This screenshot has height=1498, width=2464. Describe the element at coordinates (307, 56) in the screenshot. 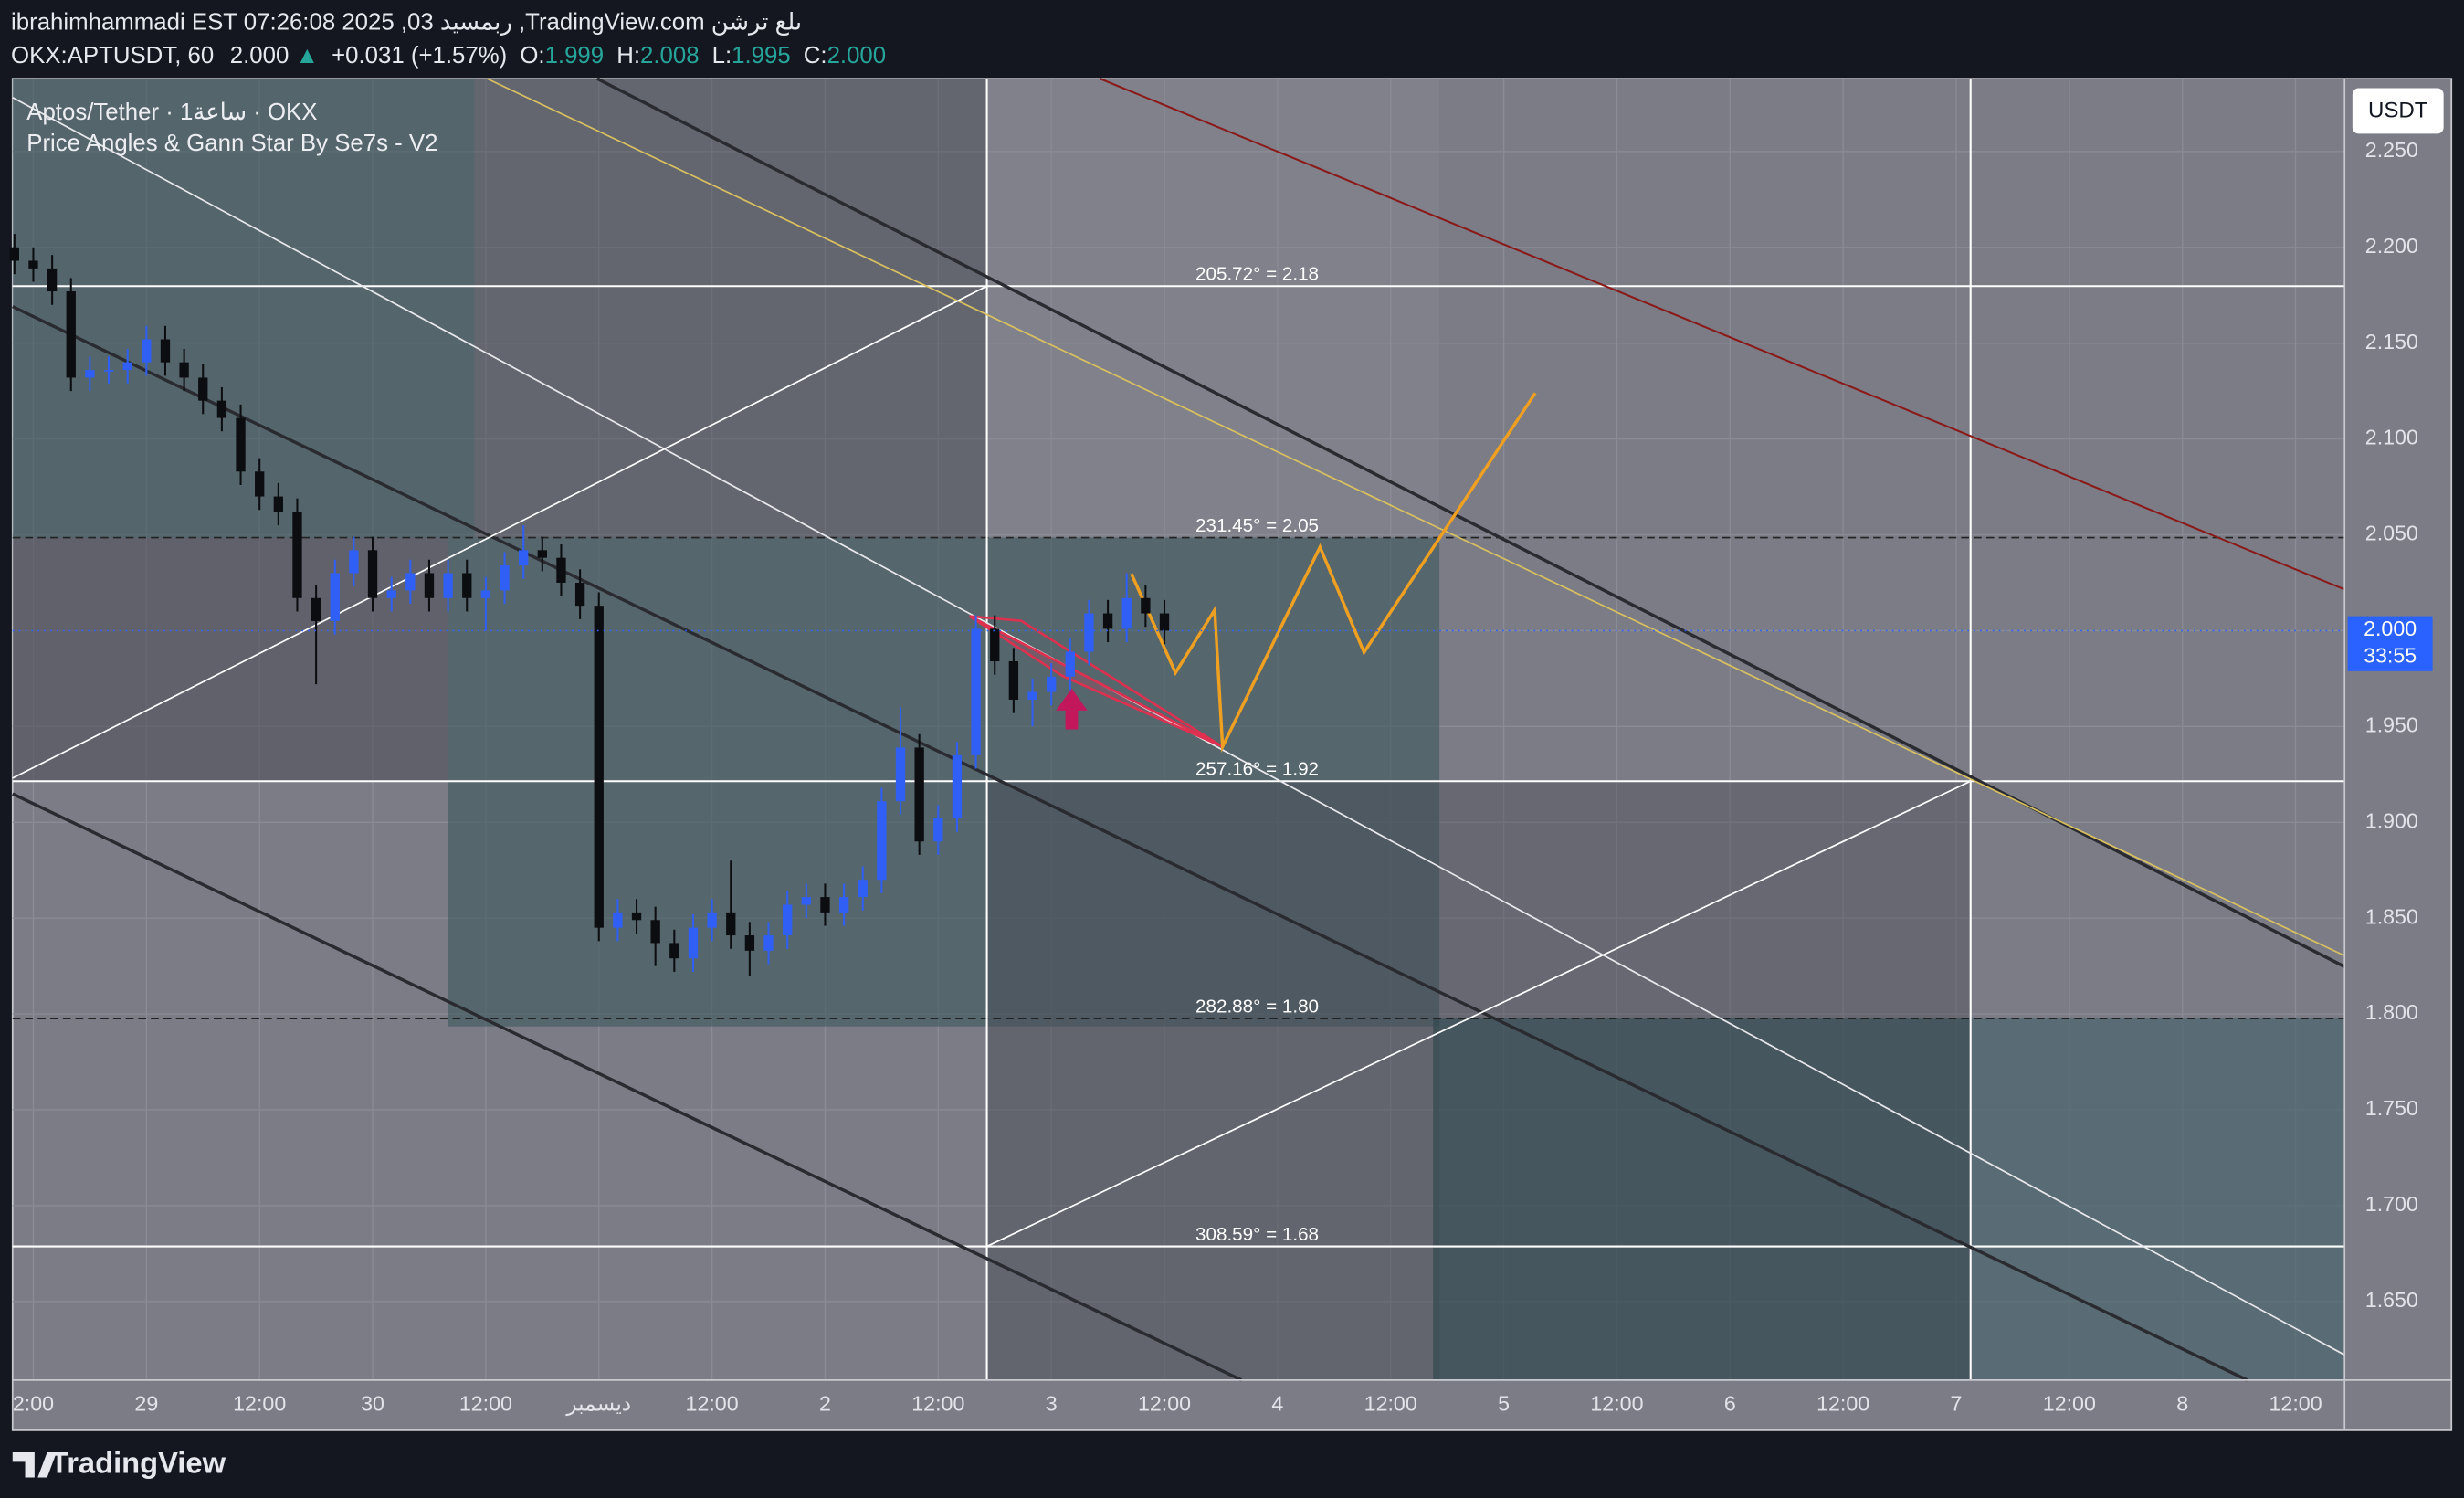

I see `up-triangle: ▲` at that location.